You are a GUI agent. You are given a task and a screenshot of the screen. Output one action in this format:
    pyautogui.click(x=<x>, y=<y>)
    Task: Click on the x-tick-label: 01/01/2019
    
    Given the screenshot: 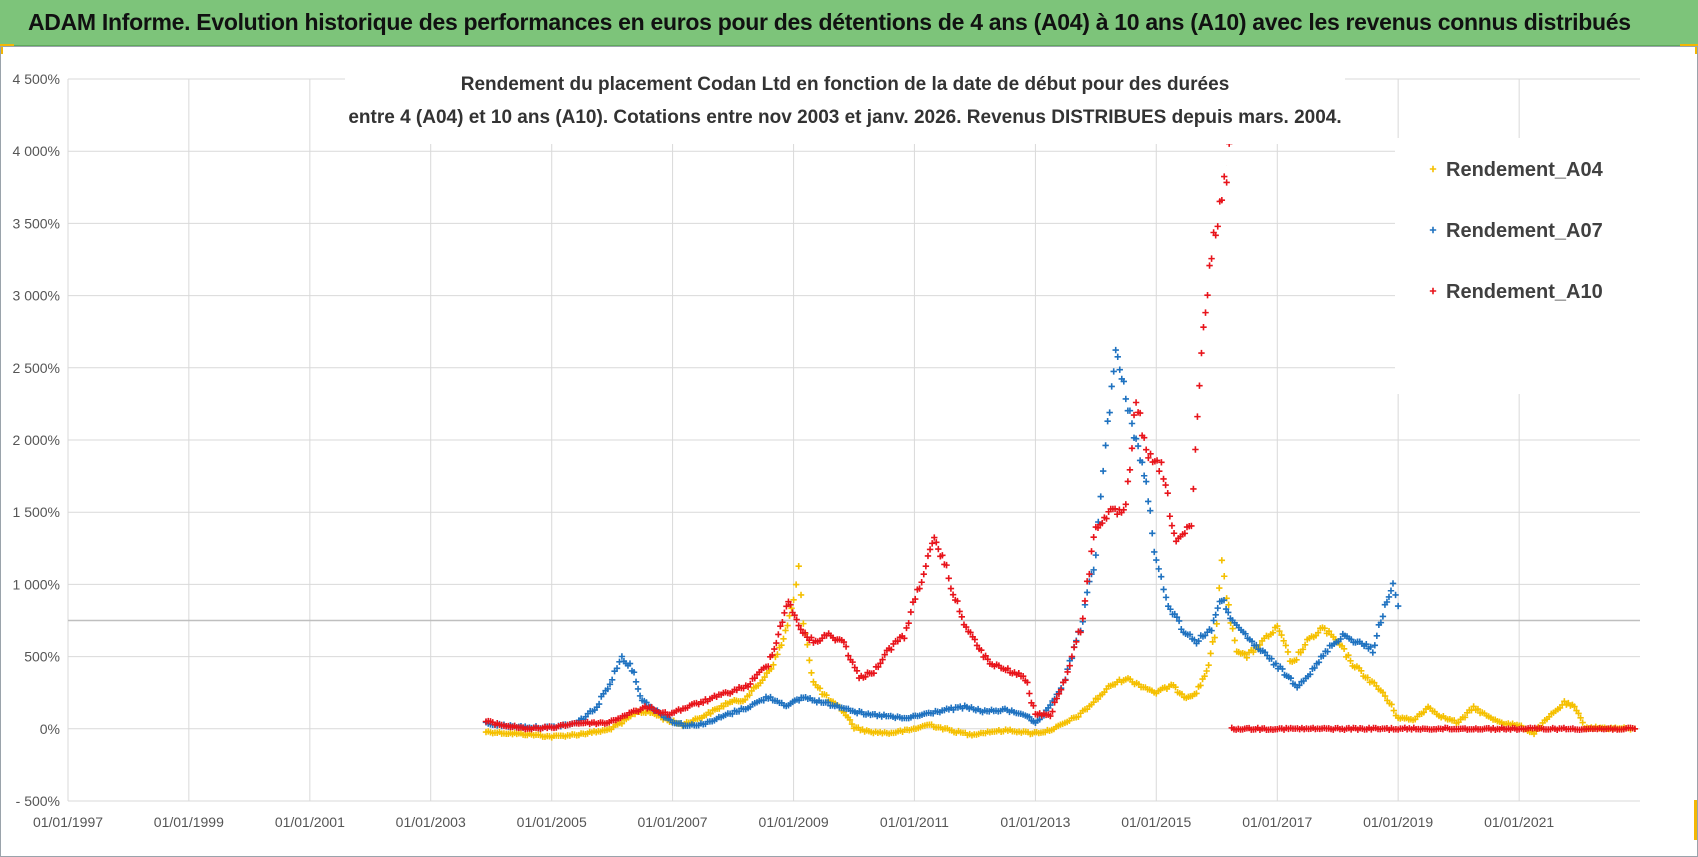 What is the action you would take?
    pyautogui.click(x=1398, y=822)
    